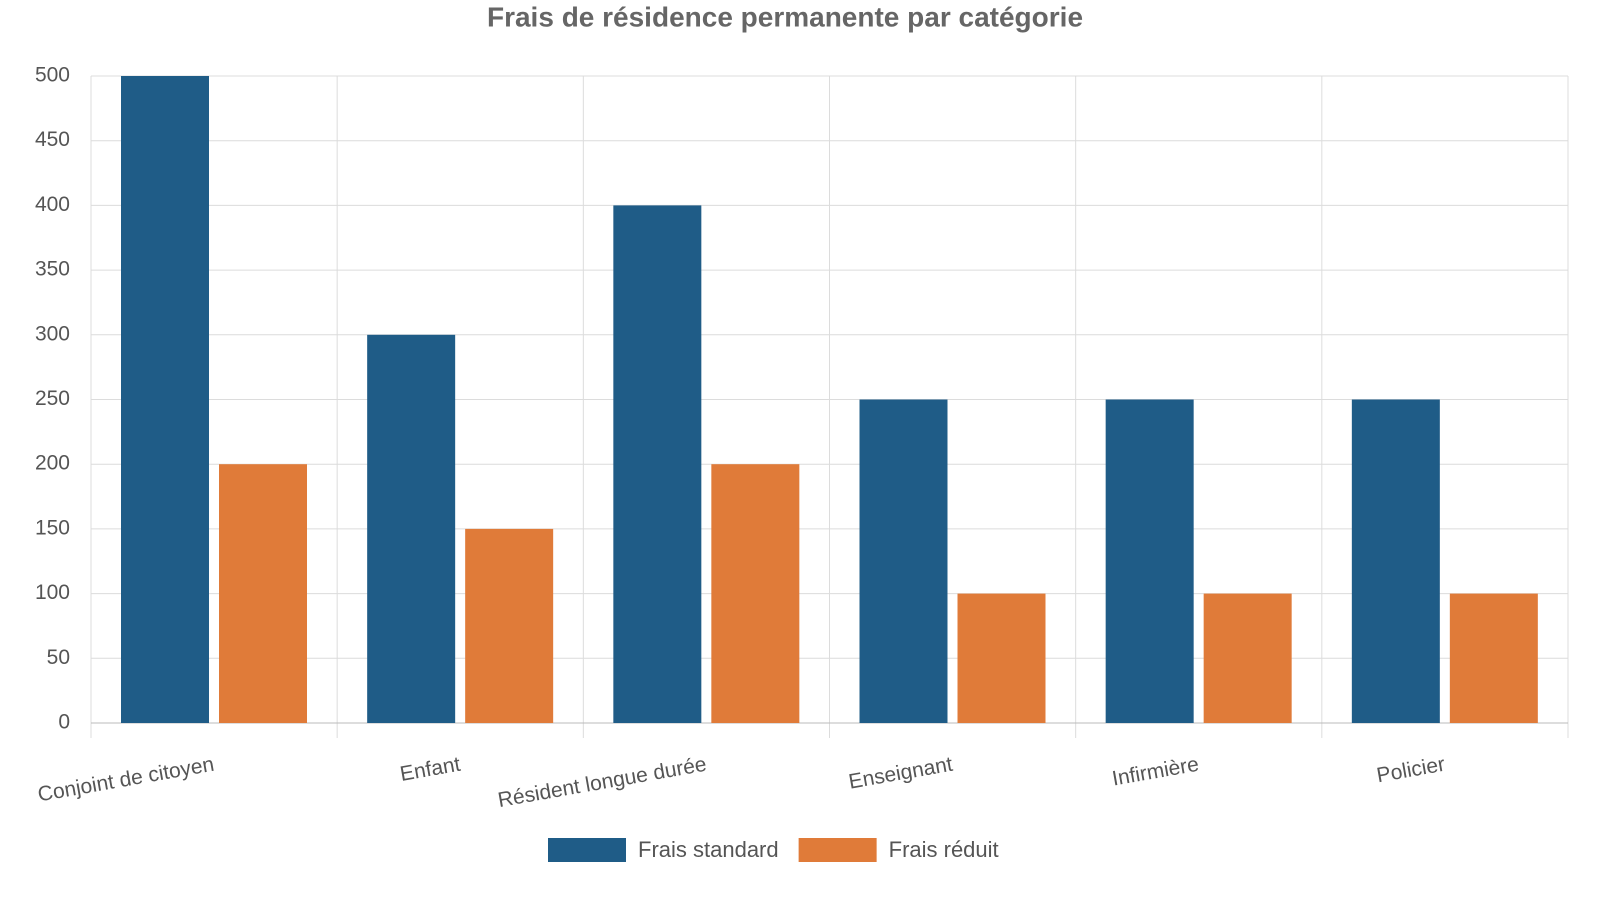  What do you see at coordinates (430, 769) in the screenshot?
I see `x-tick-label: Enfant` at bounding box center [430, 769].